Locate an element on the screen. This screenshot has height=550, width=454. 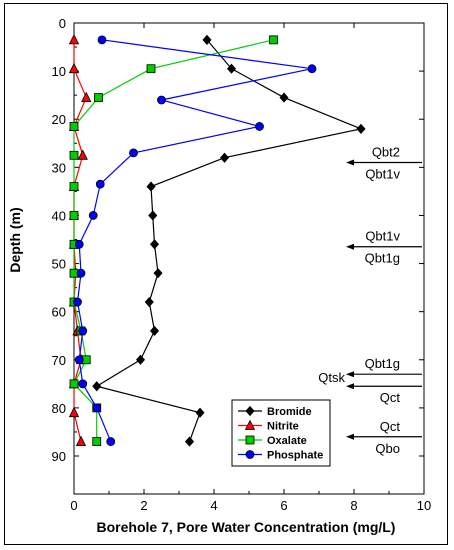
y-tick-label: 80 is located at coordinates (59, 408).